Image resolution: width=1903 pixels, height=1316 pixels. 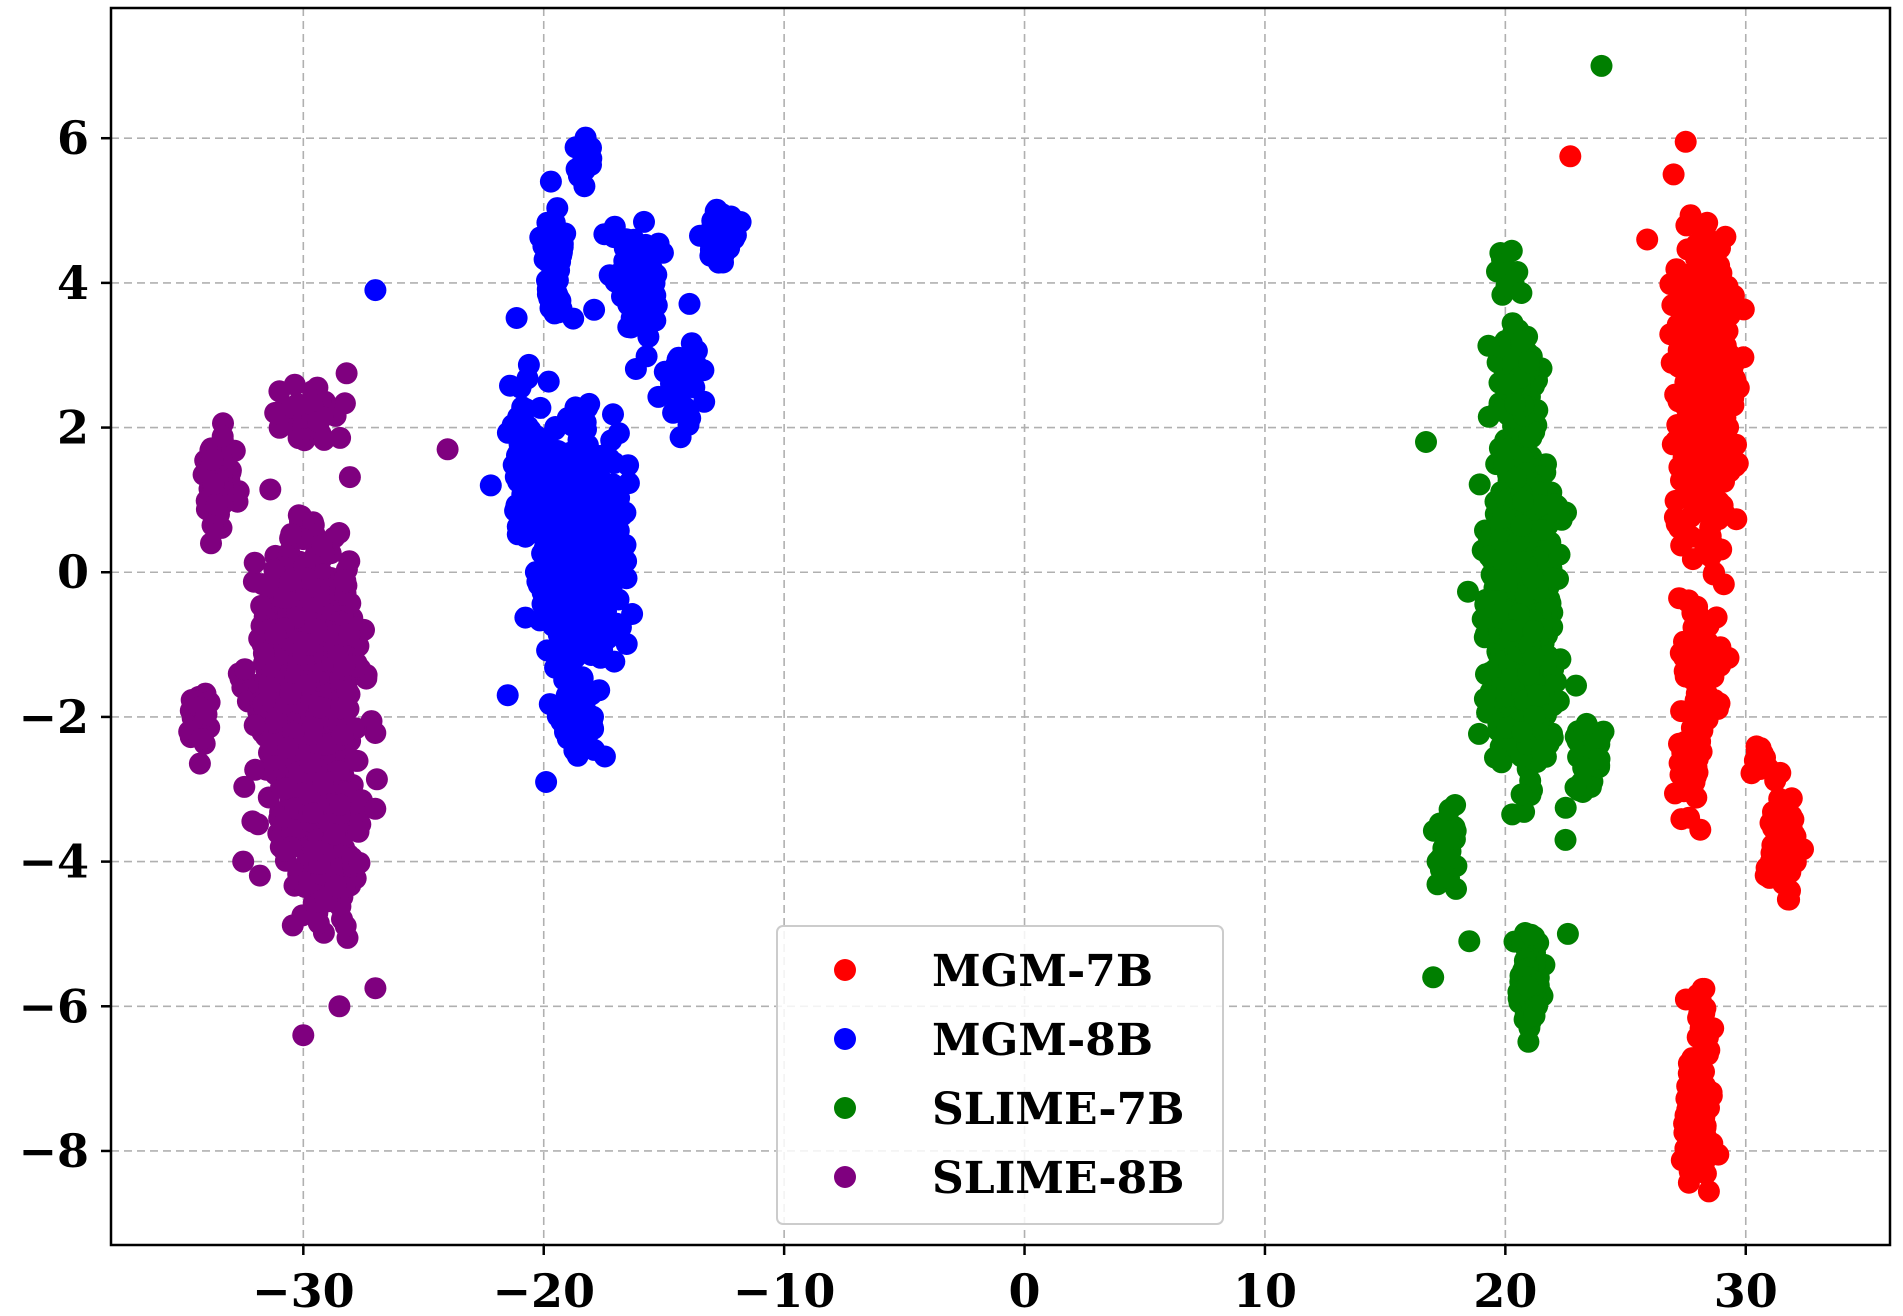 What do you see at coordinates (1025, 1290) in the screenshot?
I see `x-tick-label: 0` at bounding box center [1025, 1290].